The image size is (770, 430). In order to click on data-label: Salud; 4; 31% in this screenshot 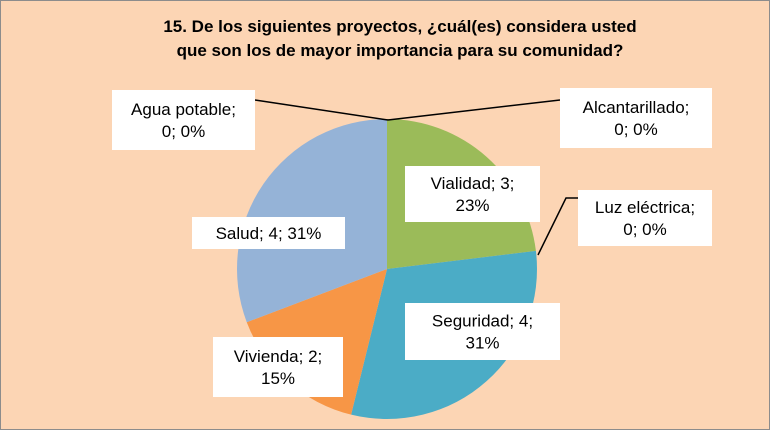, I will do `click(269, 233)`.